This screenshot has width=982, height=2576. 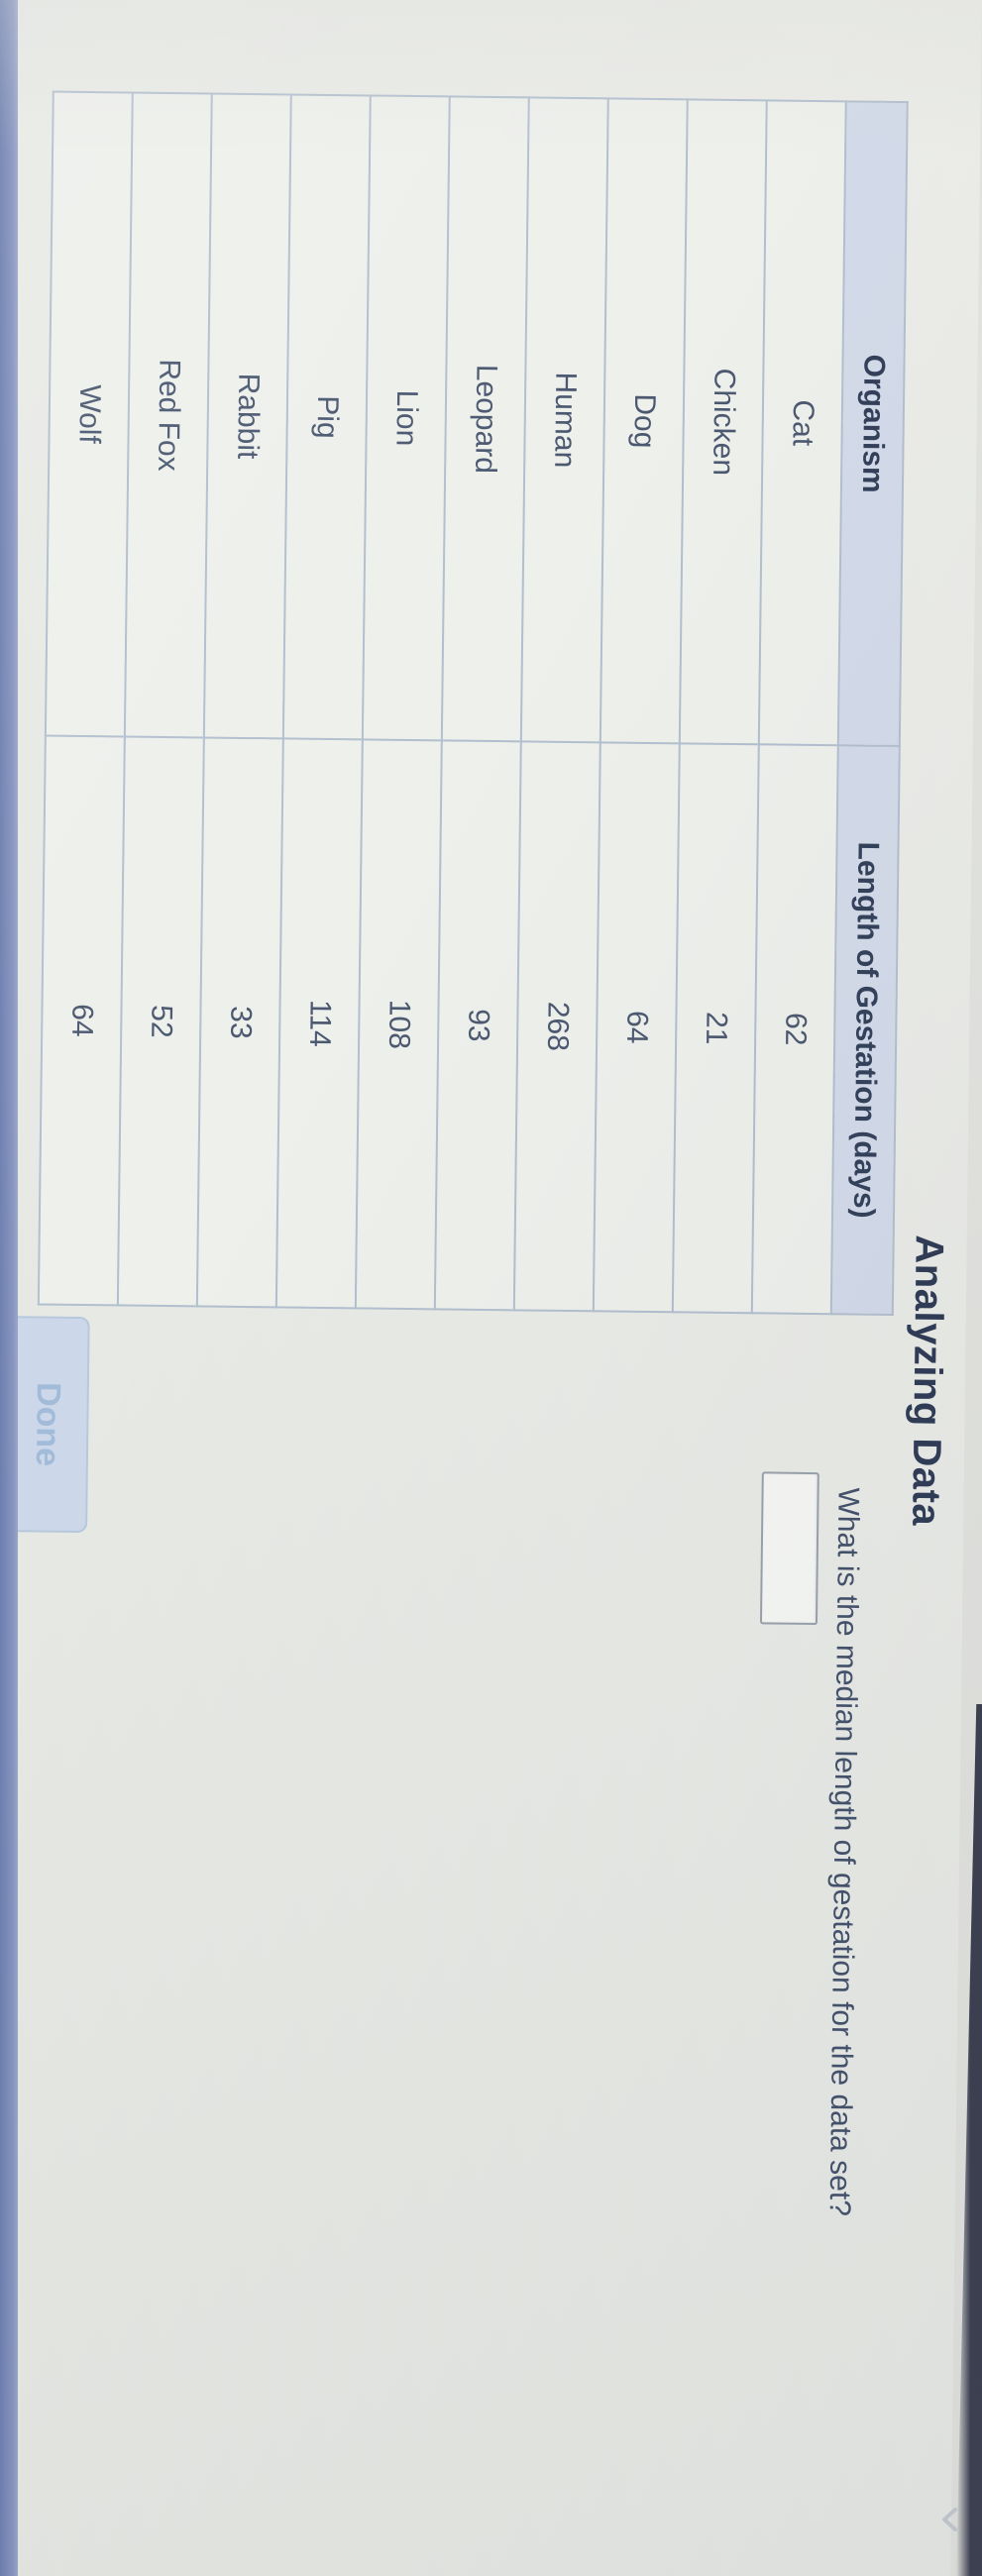 What do you see at coordinates (564, 420) in the screenshot?
I see `organism-cell: Human` at bounding box center [564, 420].